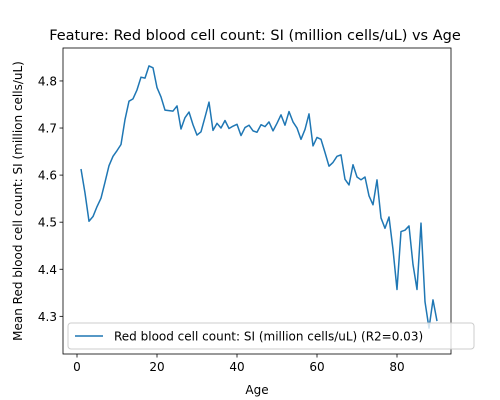  I want to click on x-axis: 0 20 40 60 80, so click(239, 364).